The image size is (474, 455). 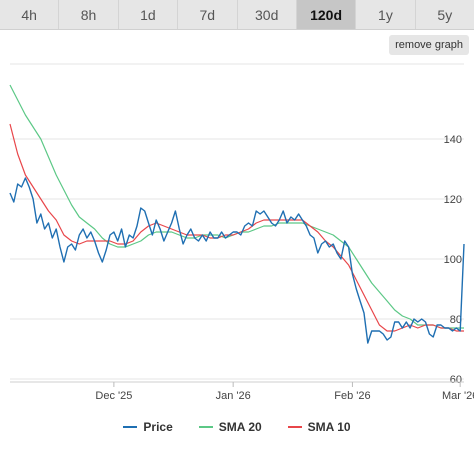 What do you see at coordinates (329, 427) in the screenshot?
I see `legend-label: SMA 10` at bounding box center [329, 427].